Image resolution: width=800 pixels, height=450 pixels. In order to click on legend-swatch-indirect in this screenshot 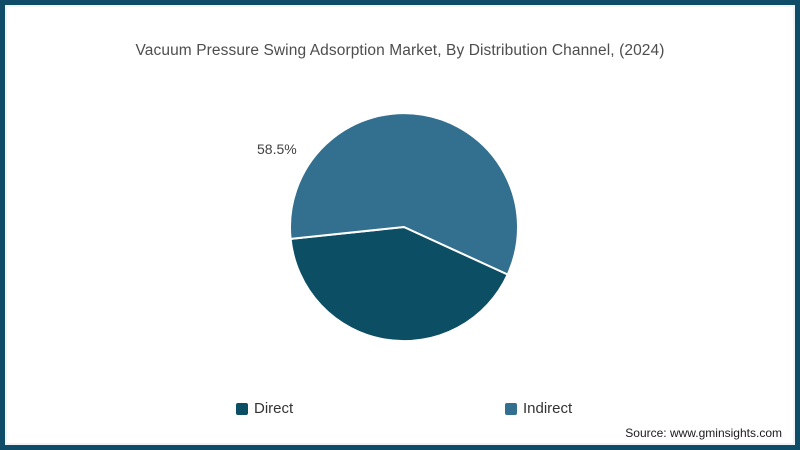, I will do `click(511, 408)`.